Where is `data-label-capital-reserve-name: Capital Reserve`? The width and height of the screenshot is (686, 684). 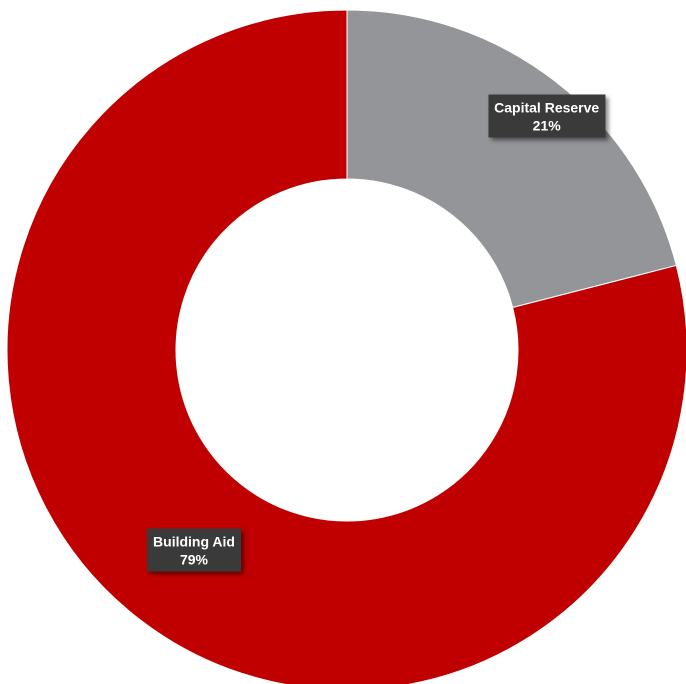 data-label-capital-reserve-name: Capital Reserve is located at coordinates (547, 107).